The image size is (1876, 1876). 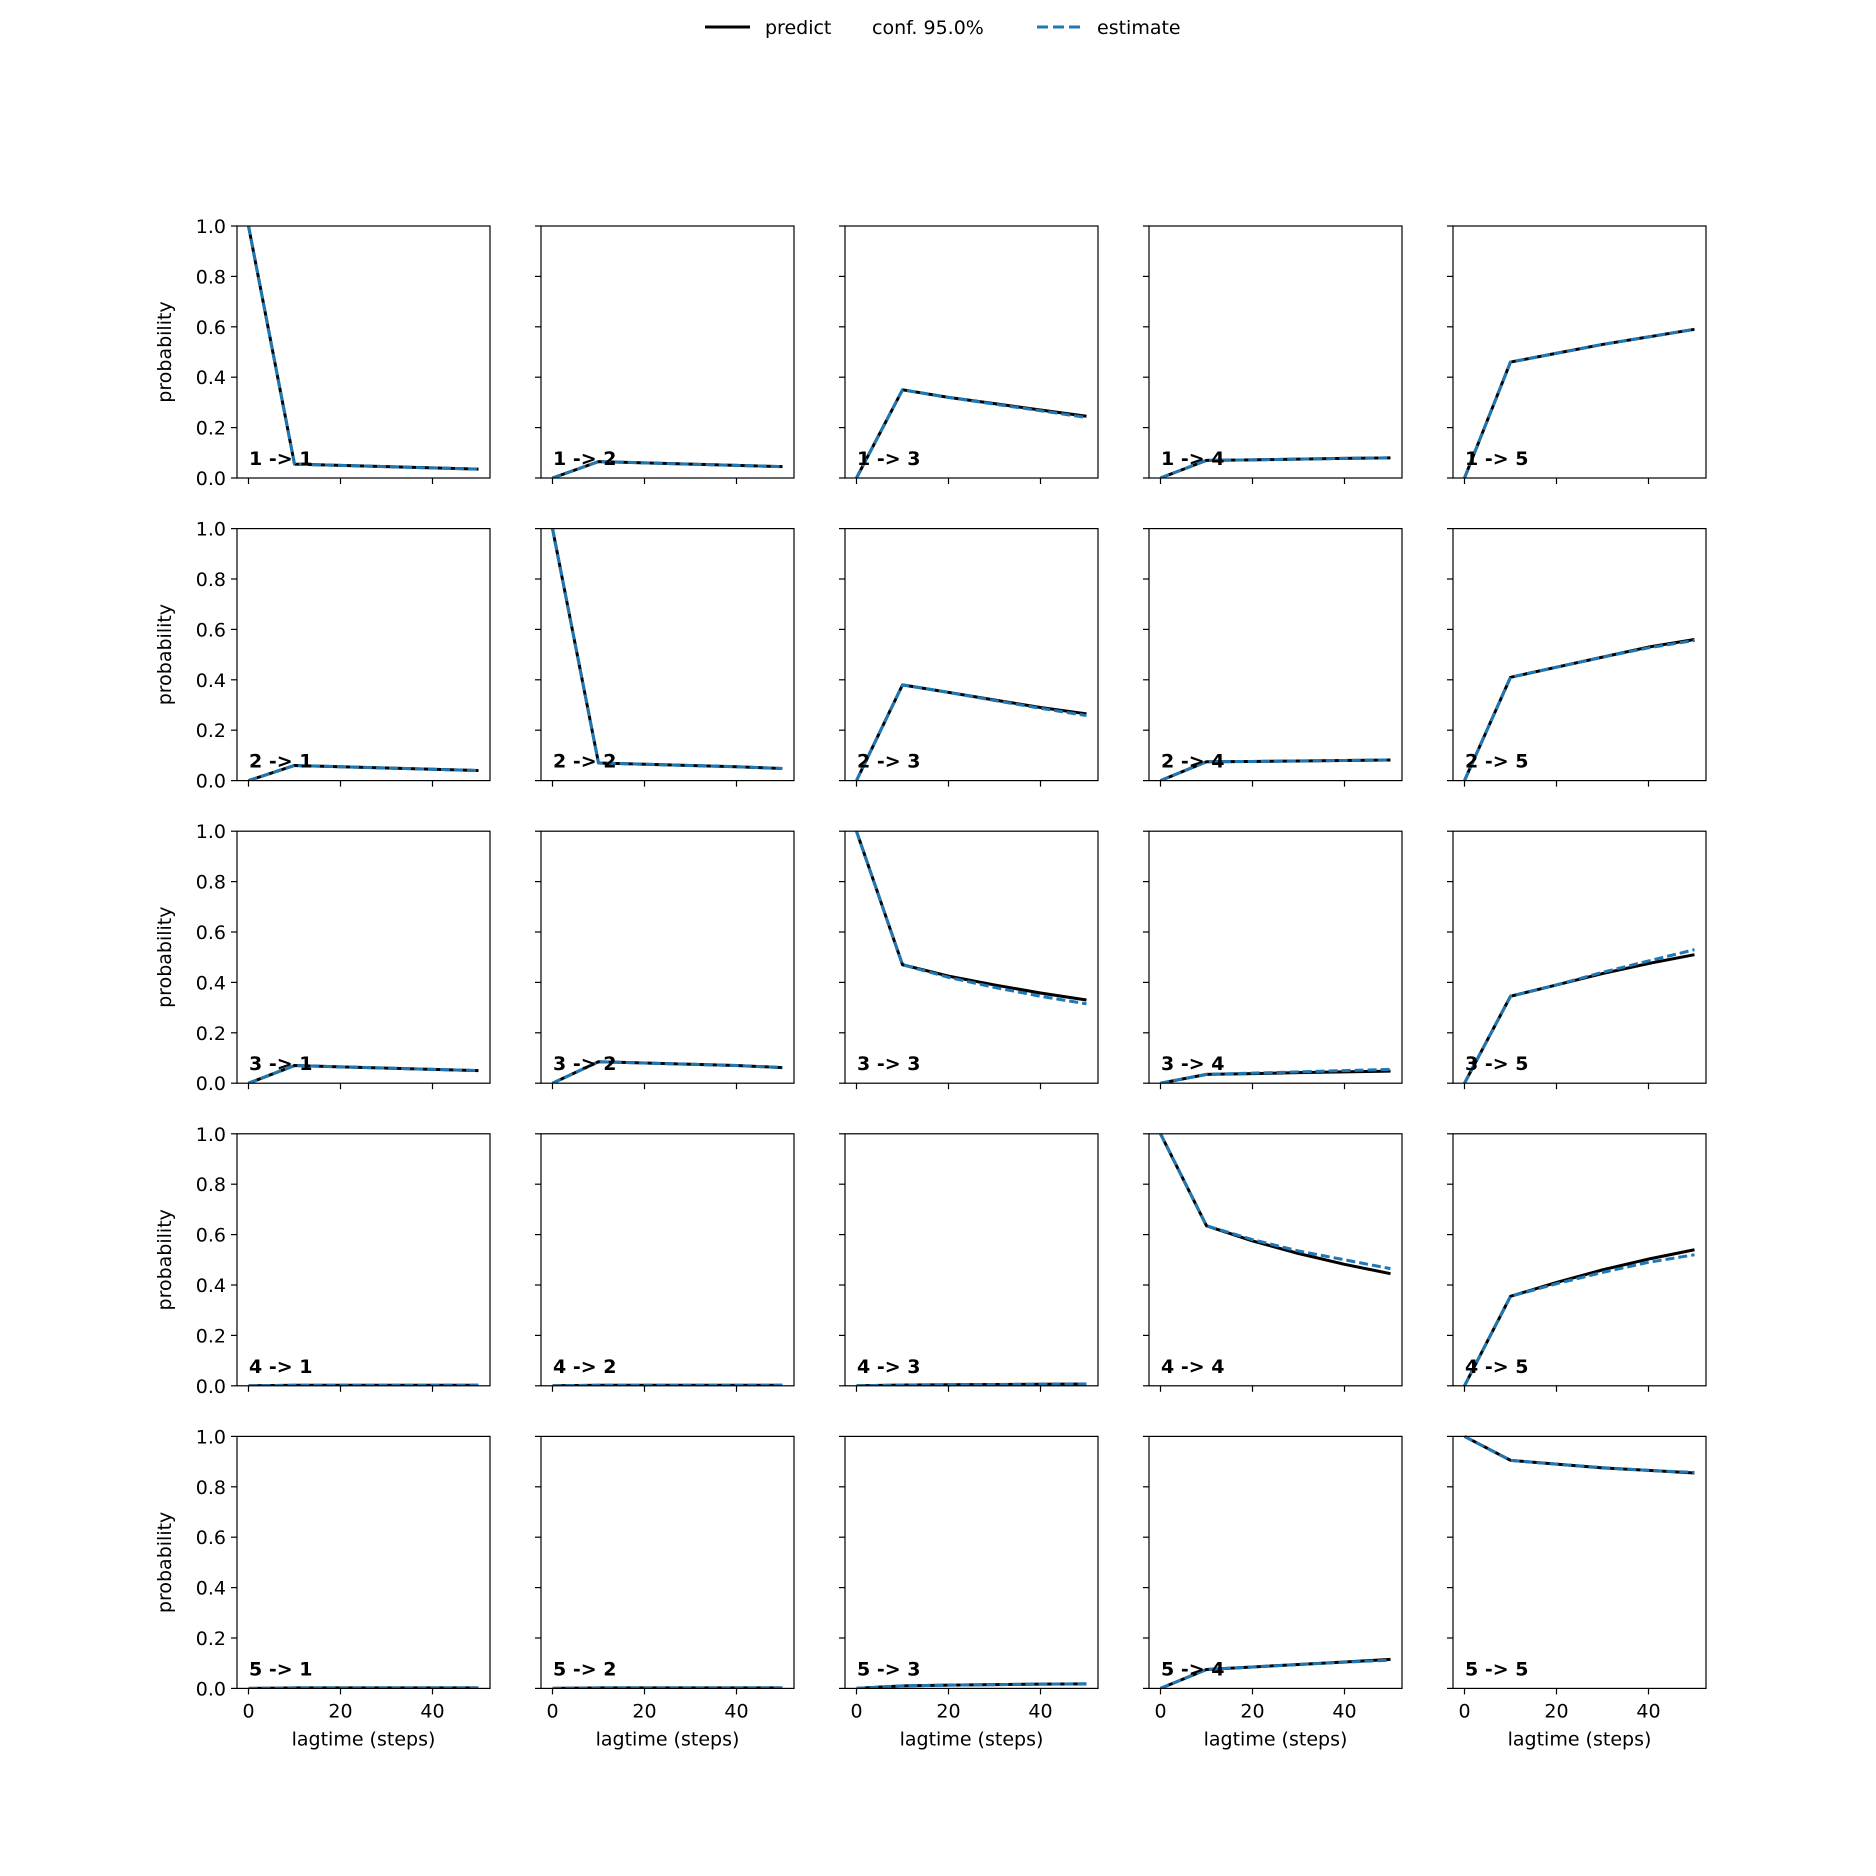 I want to click on subplot: 2 -> 5, so click(x=1577, y=657).